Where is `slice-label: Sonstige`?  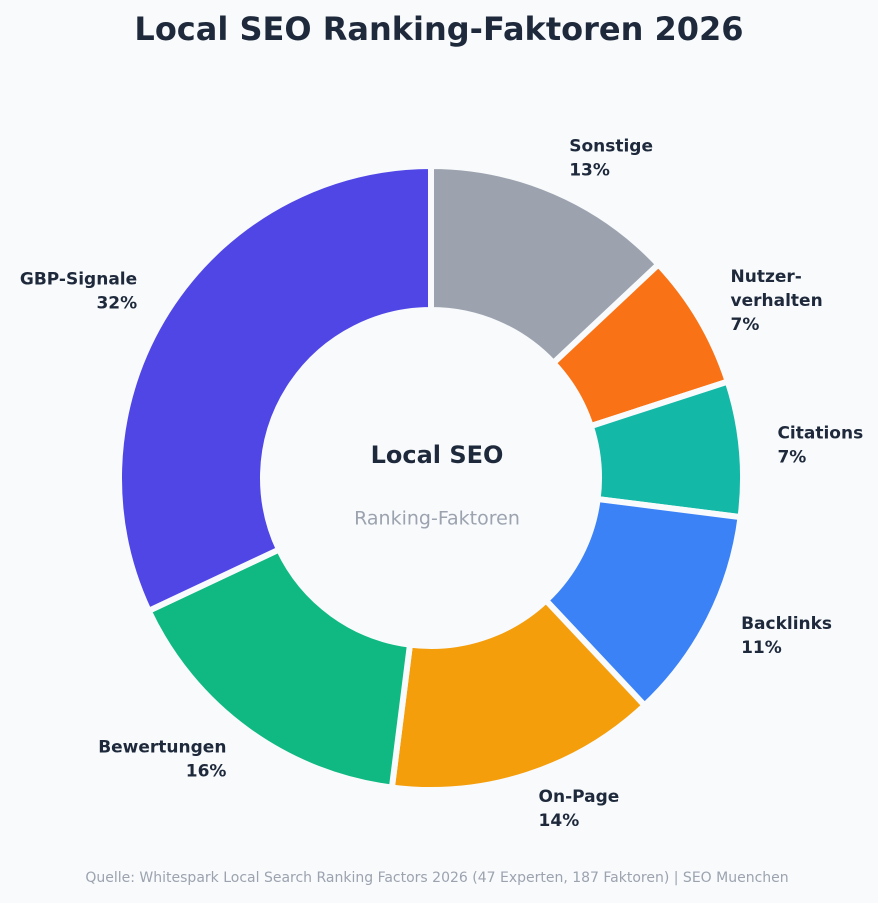
slice-label: Sonstige is located at coordinates (611, 147).